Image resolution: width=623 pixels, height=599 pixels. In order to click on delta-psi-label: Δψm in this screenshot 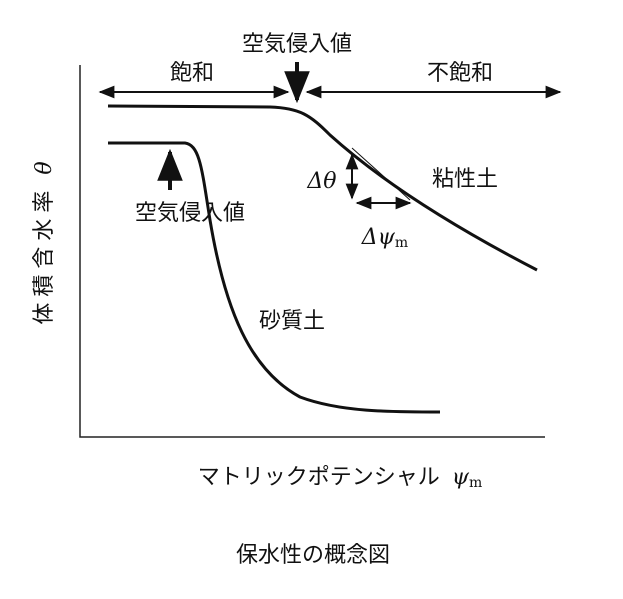, I will do `click(384, 238)`.